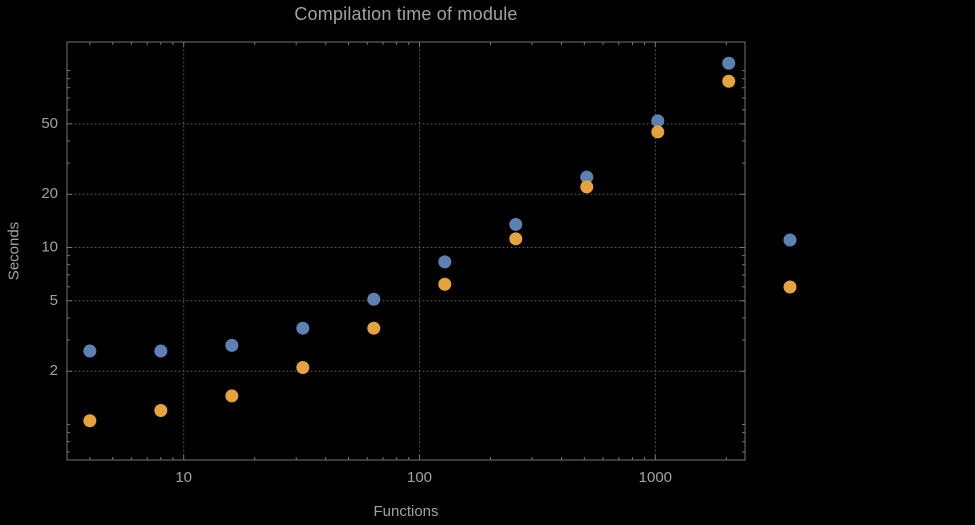 This screenshot has width=975, height=525. Describe the element at coordinates (406, 14) in the screenshot. I see `chart-title: Compilation time of module` at that location.